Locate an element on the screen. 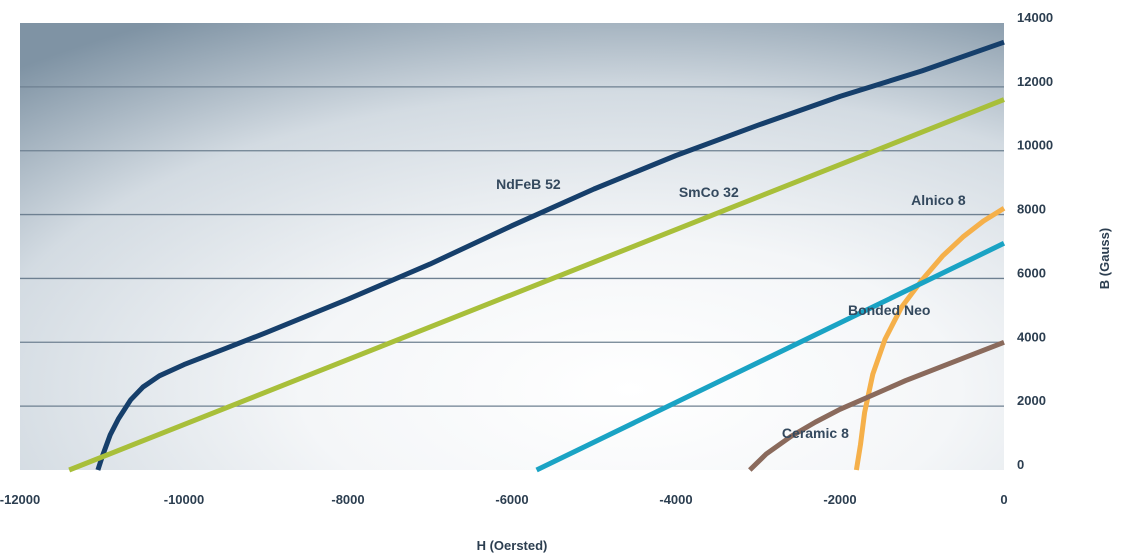 The height and width of the screenshot is (555, 1123). y-tick-label: 14000 is located at coordinates (1035, 17).